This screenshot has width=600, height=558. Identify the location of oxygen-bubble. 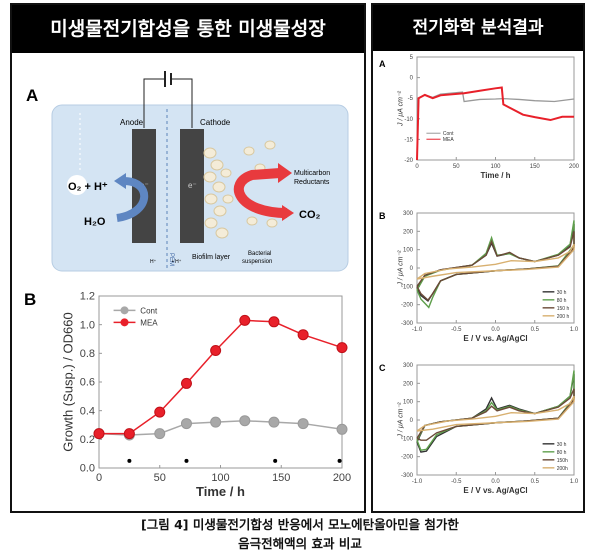
(77, 185).